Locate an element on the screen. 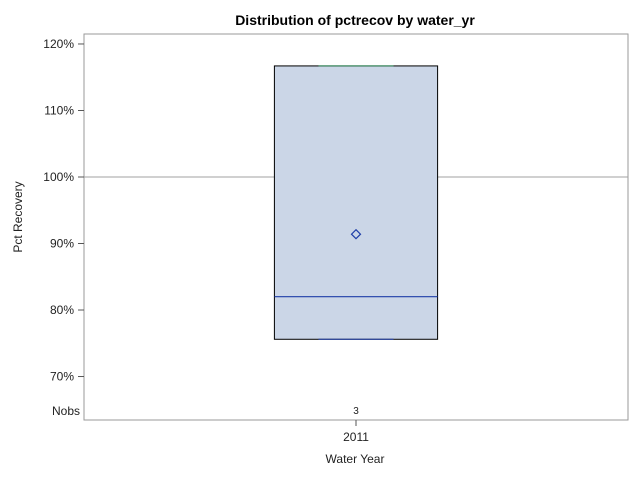  y-tick-label: 100% is located at coordinates (58, 177).